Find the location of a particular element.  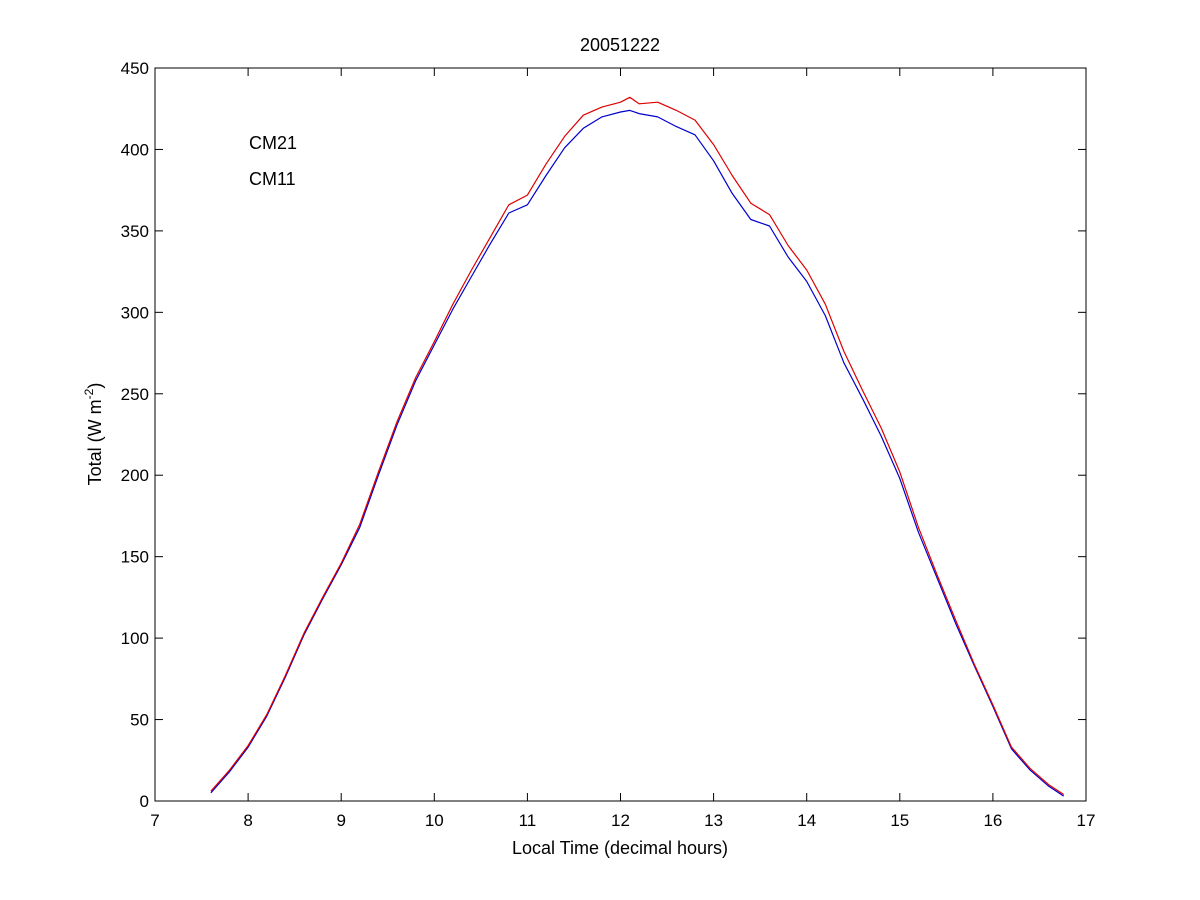

y-tick-label: 400 is located at coordinates (135, 149).